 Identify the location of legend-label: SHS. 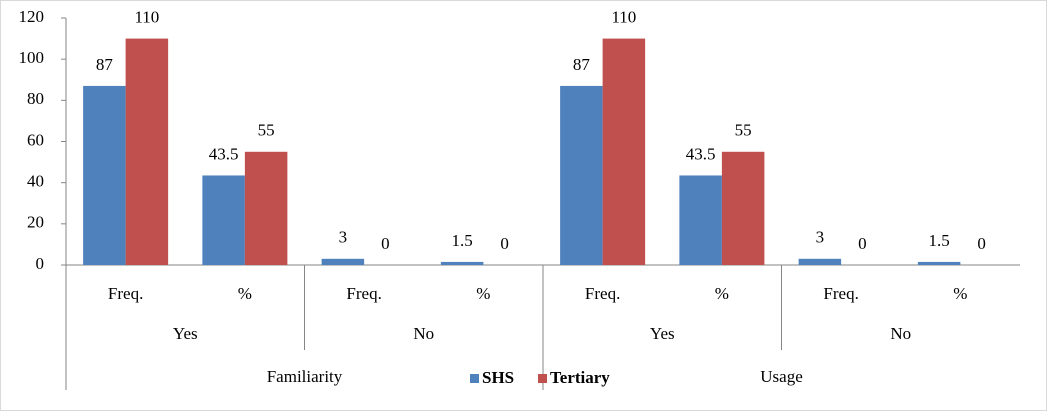
(498, 377).